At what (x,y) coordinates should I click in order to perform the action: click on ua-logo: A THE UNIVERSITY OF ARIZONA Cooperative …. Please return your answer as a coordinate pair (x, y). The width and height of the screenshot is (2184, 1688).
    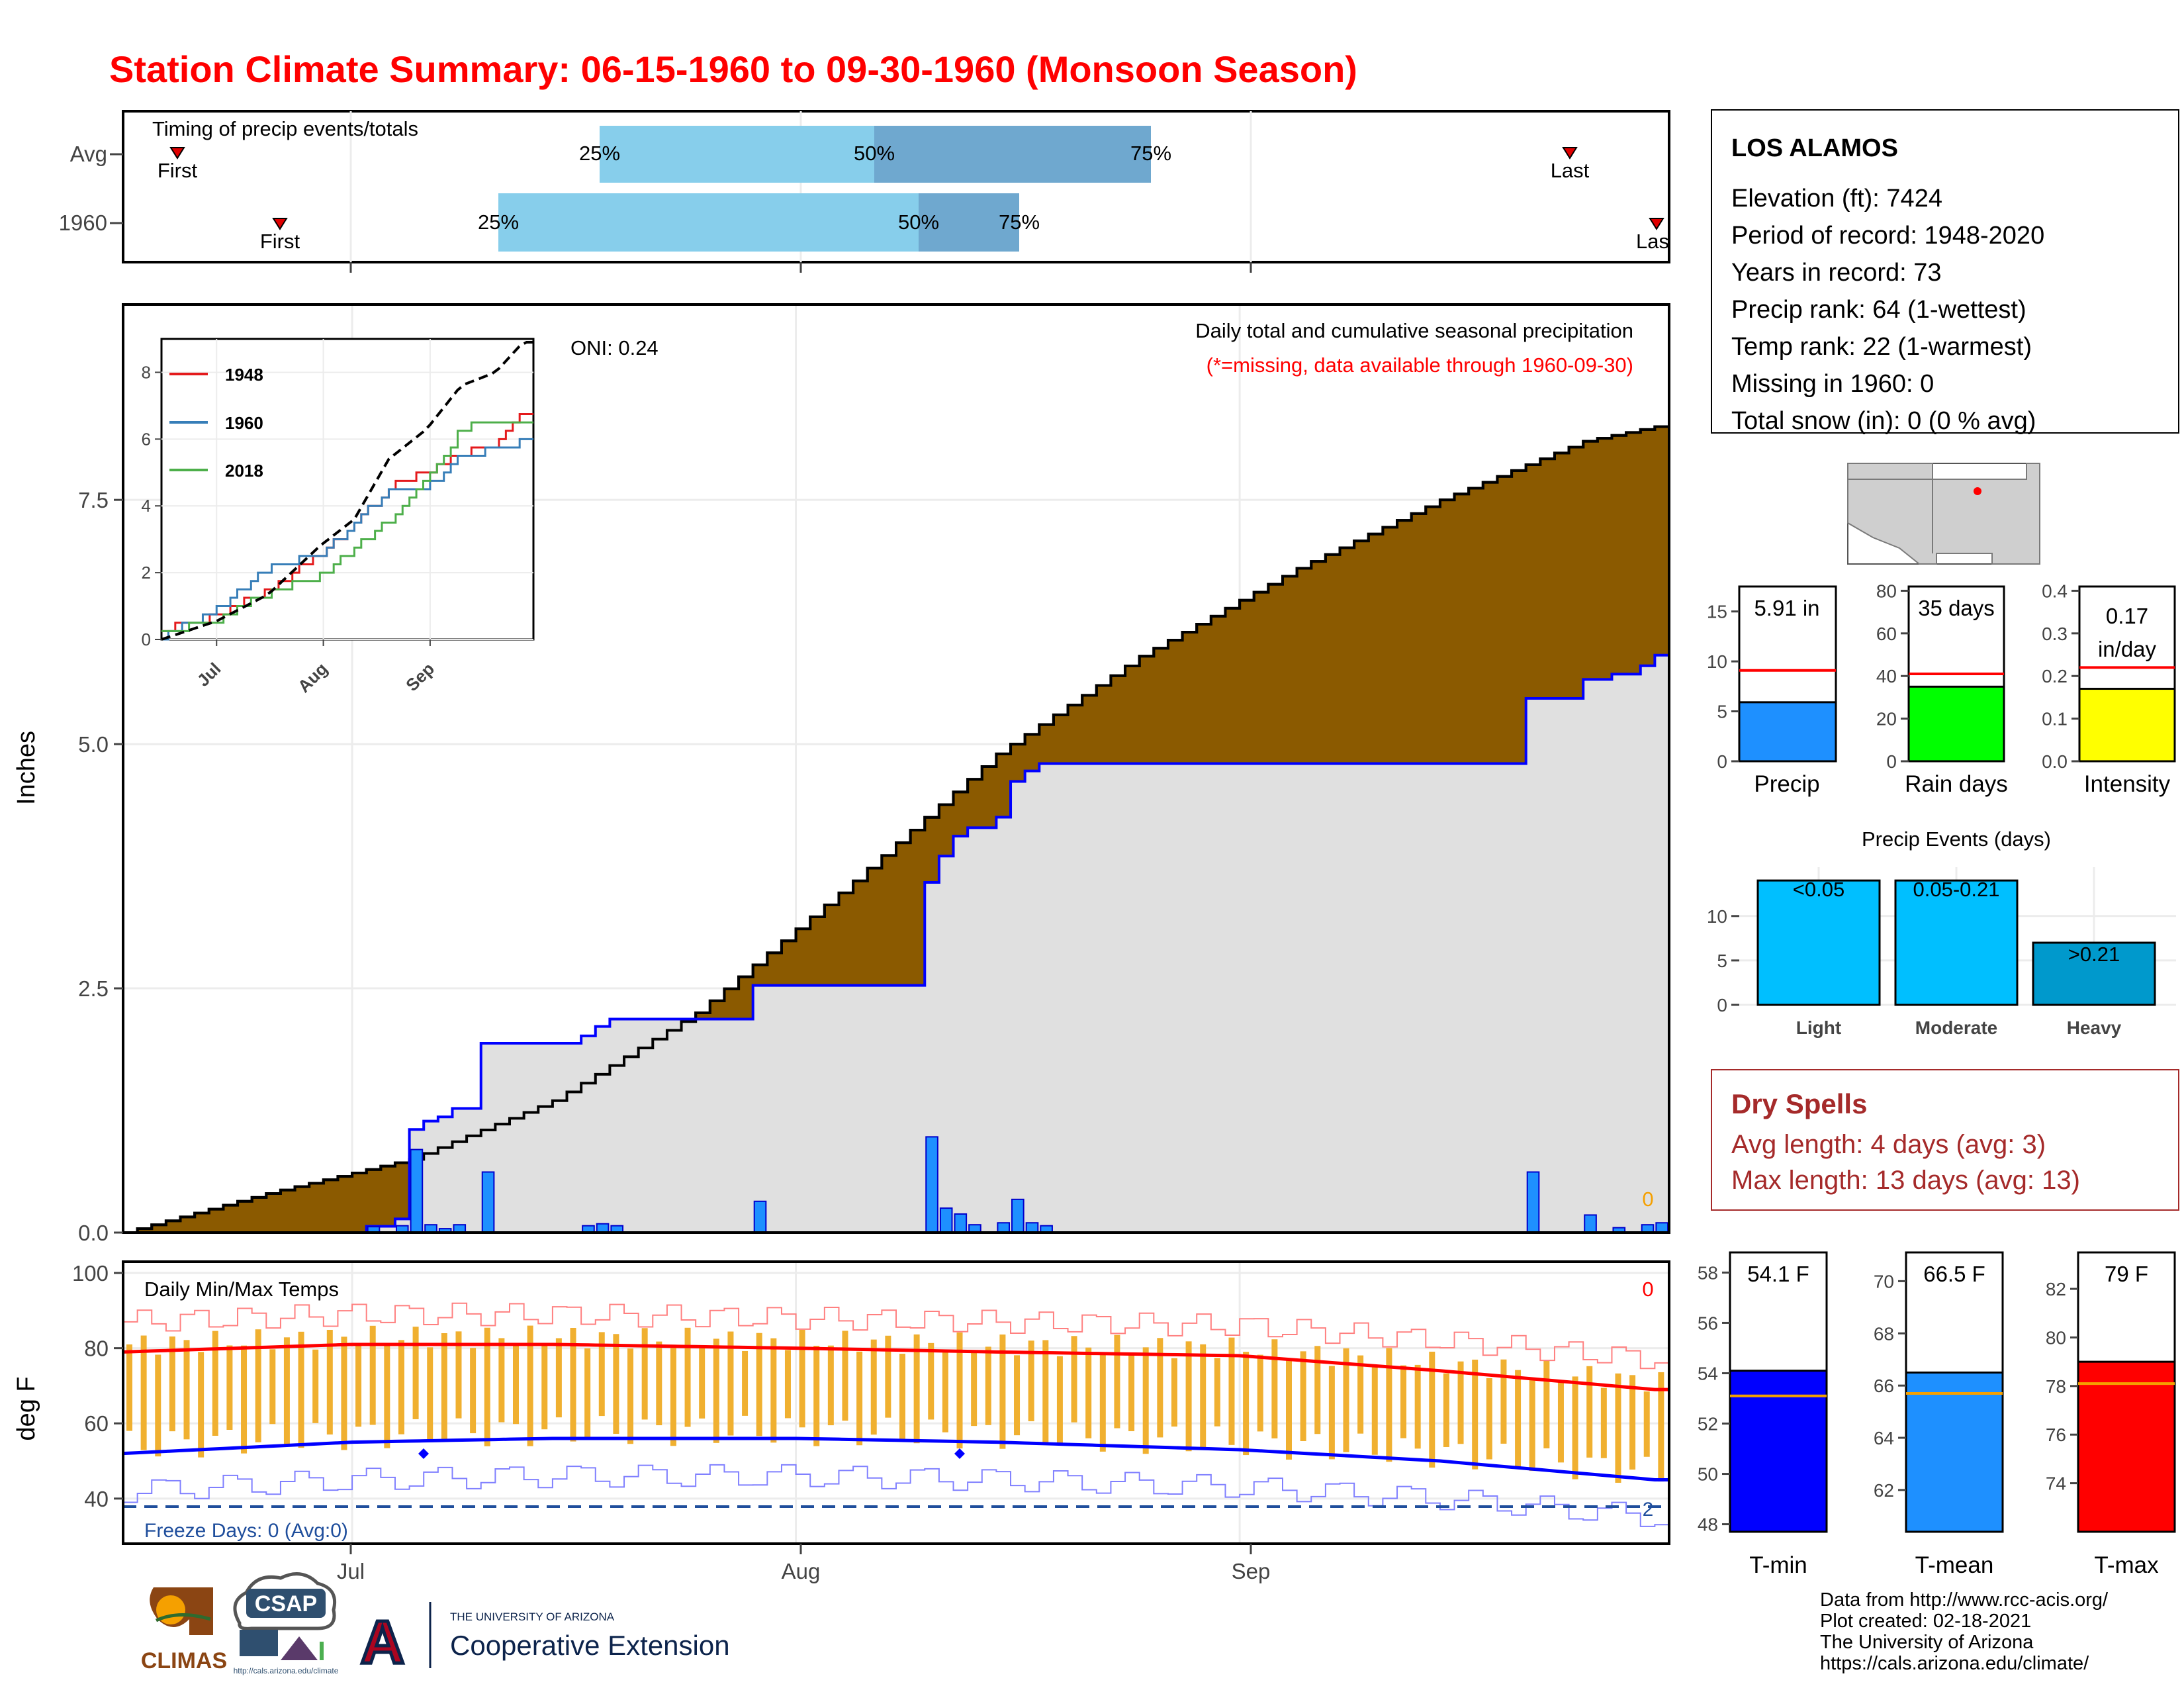
    Looking at the image, I should click on (544, 1640).